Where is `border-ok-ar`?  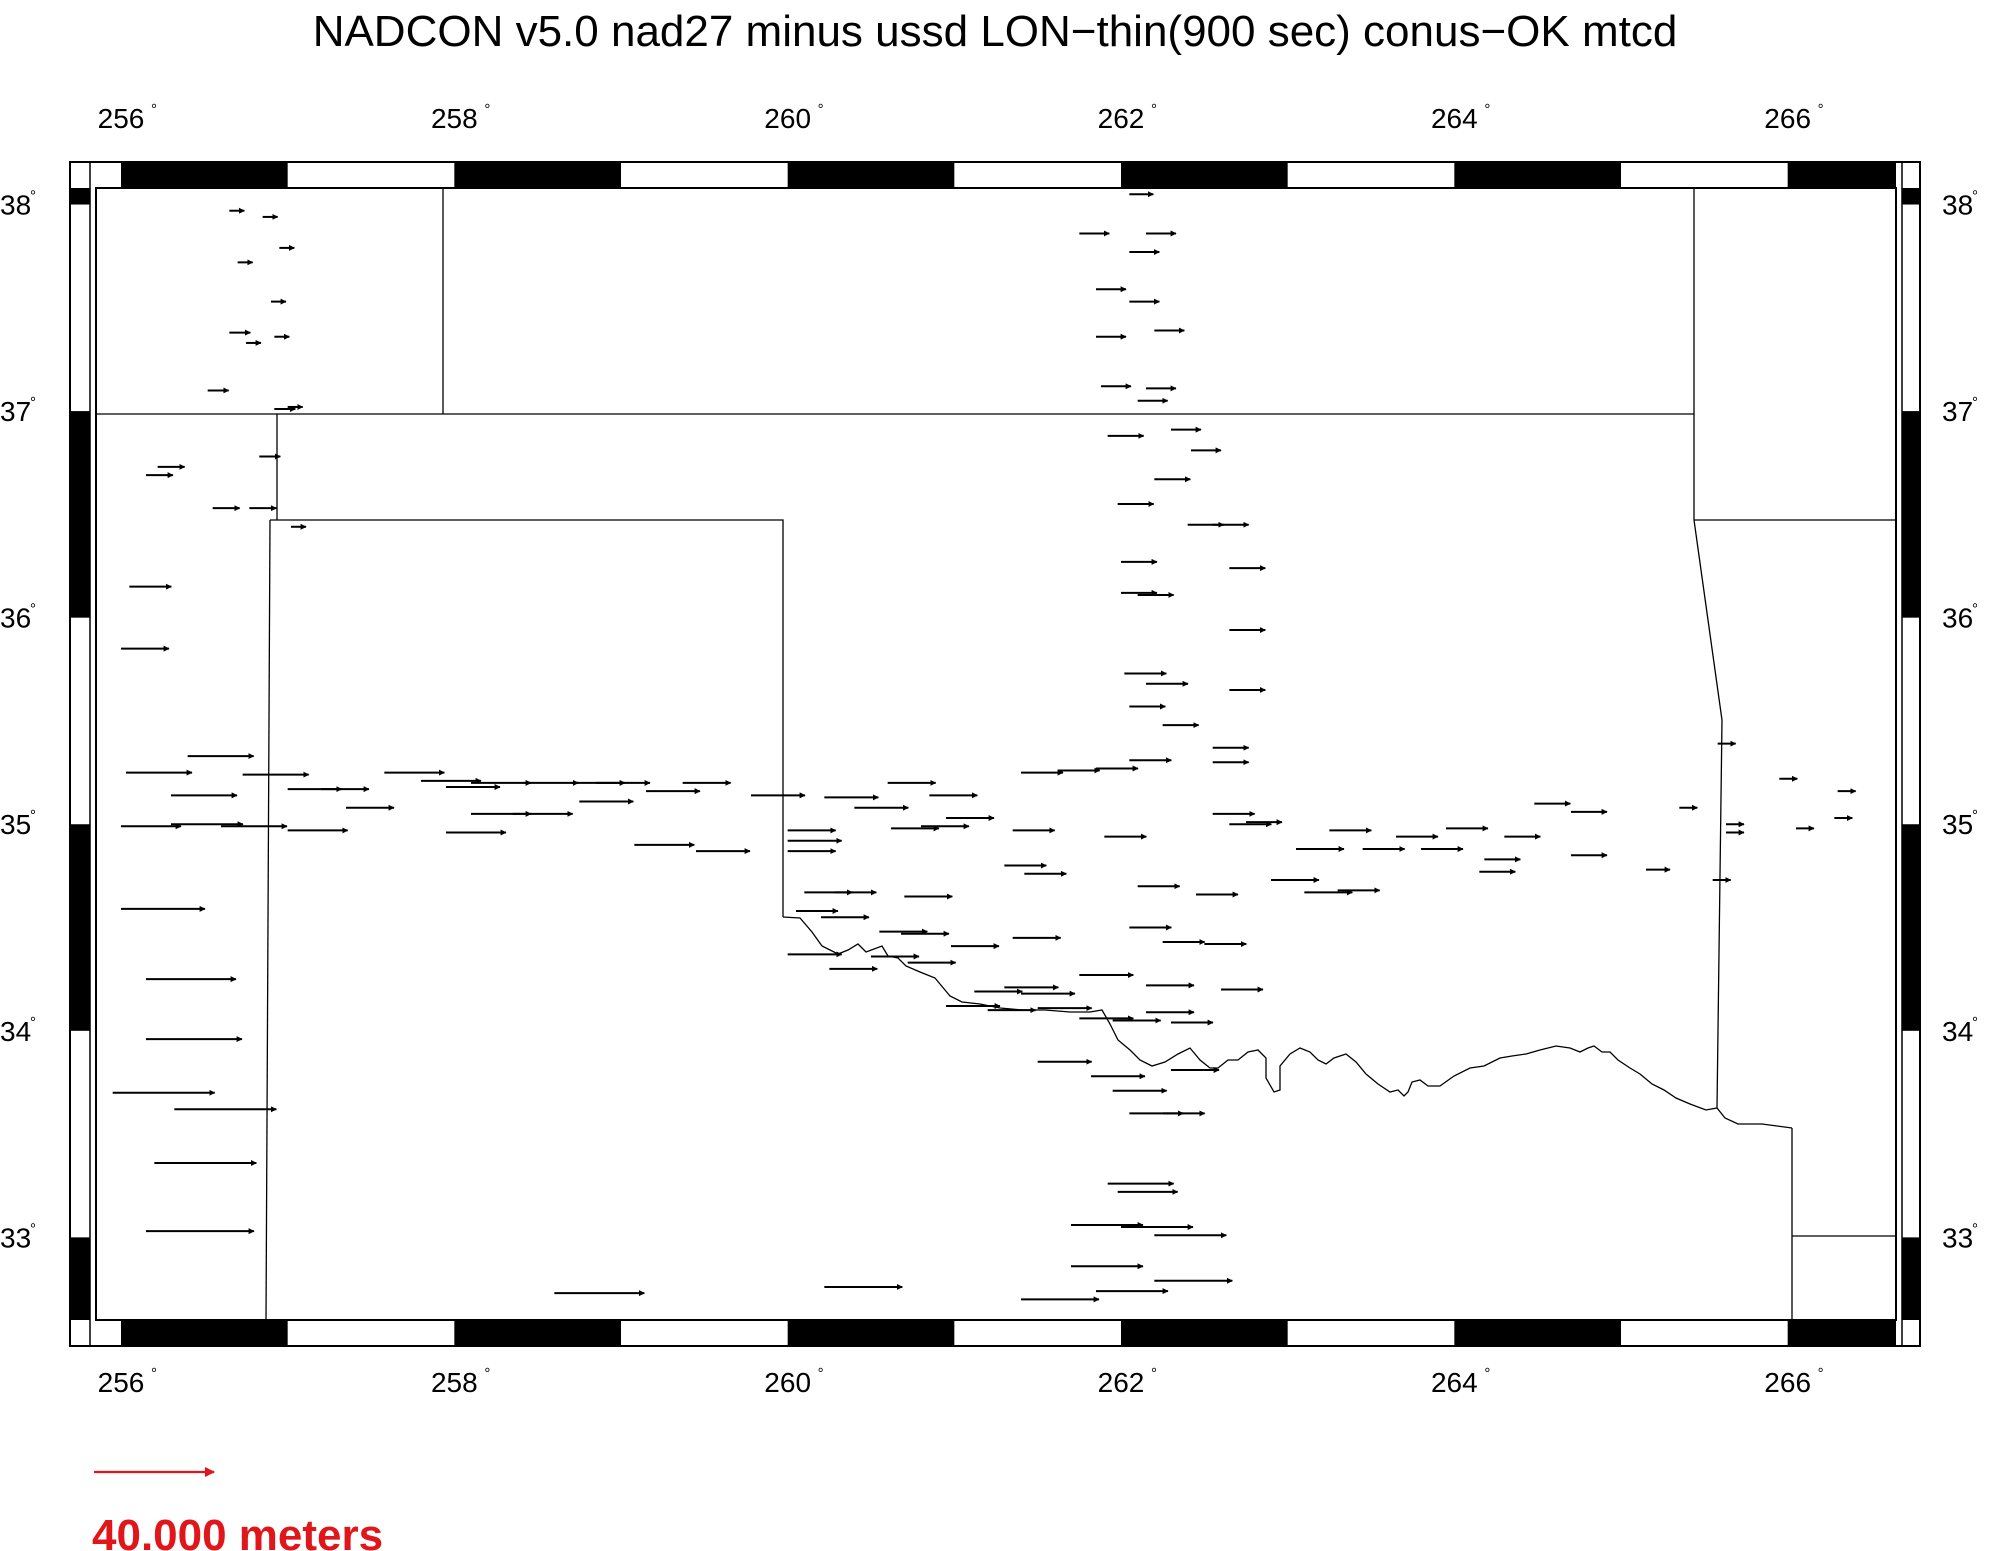 border-ok-ar is located at coordinates (1708, 648).